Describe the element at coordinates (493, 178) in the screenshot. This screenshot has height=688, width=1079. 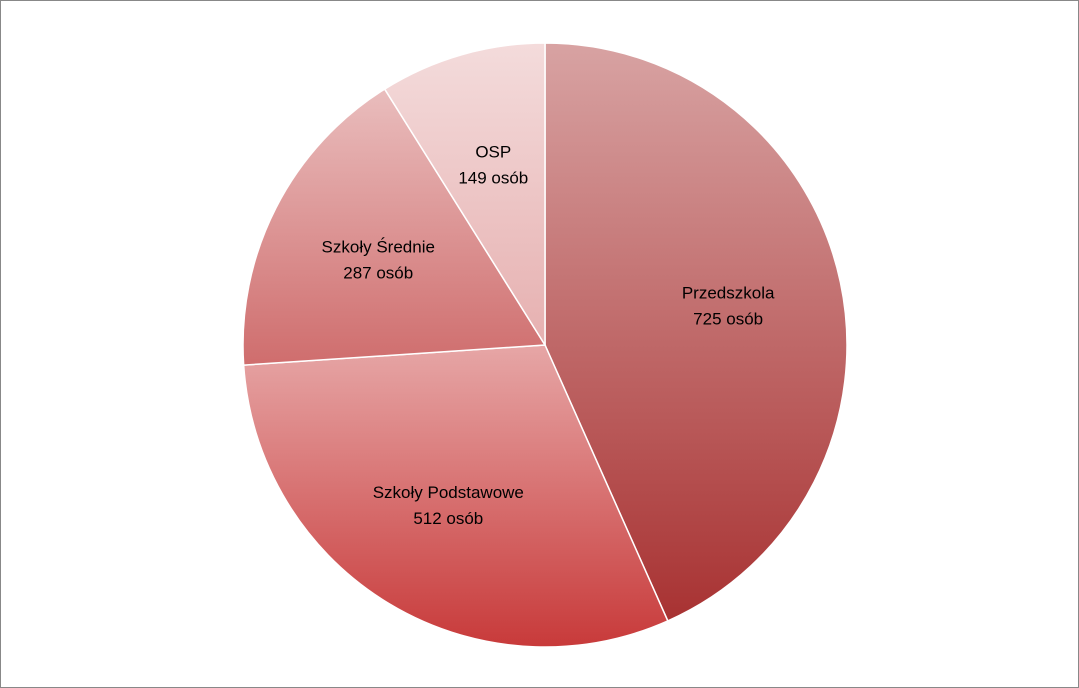
I see `slice-value-label: 149 osób` at that location.